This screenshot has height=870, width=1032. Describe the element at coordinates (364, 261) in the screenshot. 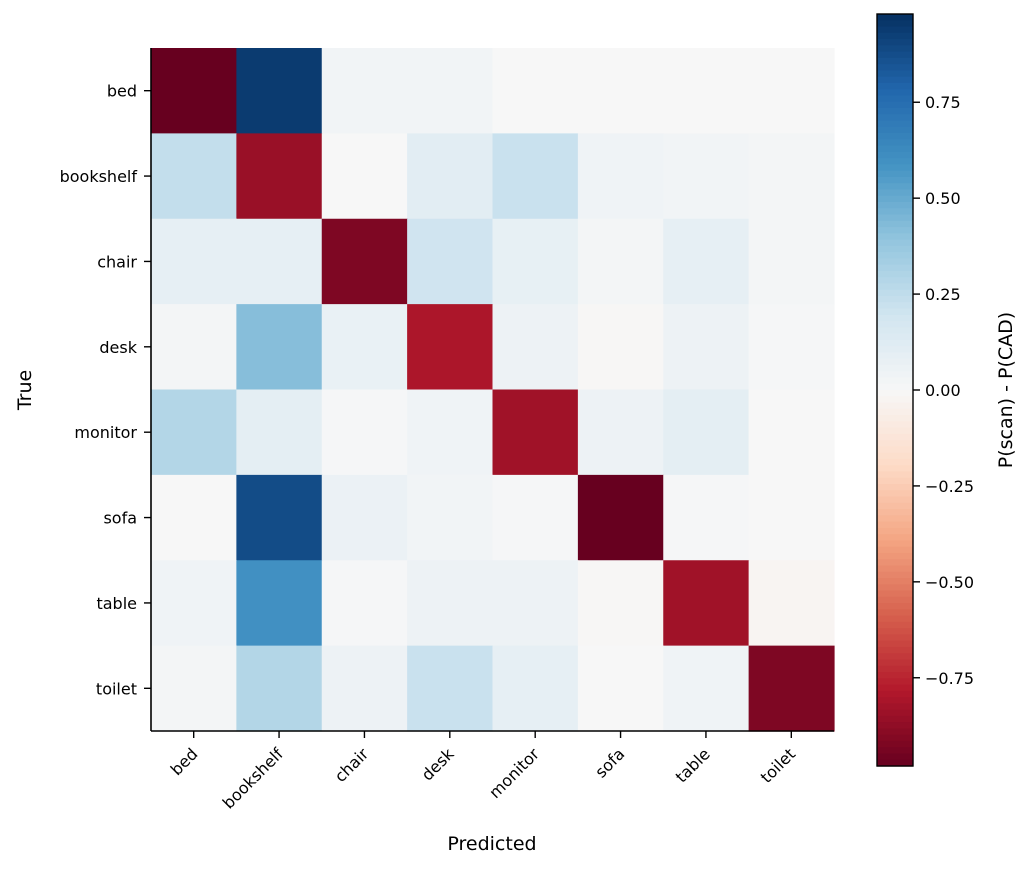

I see `heatmap-cell-chair-chair` at that location.